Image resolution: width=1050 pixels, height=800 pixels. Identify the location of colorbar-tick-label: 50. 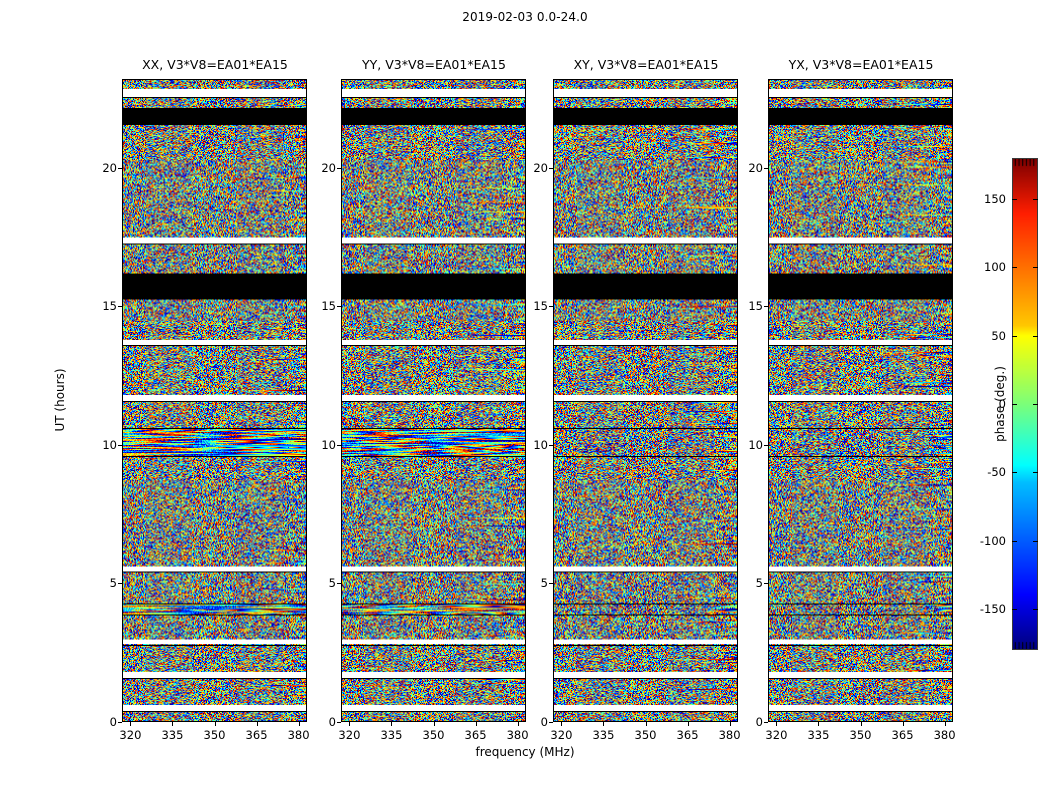
(998, 335).